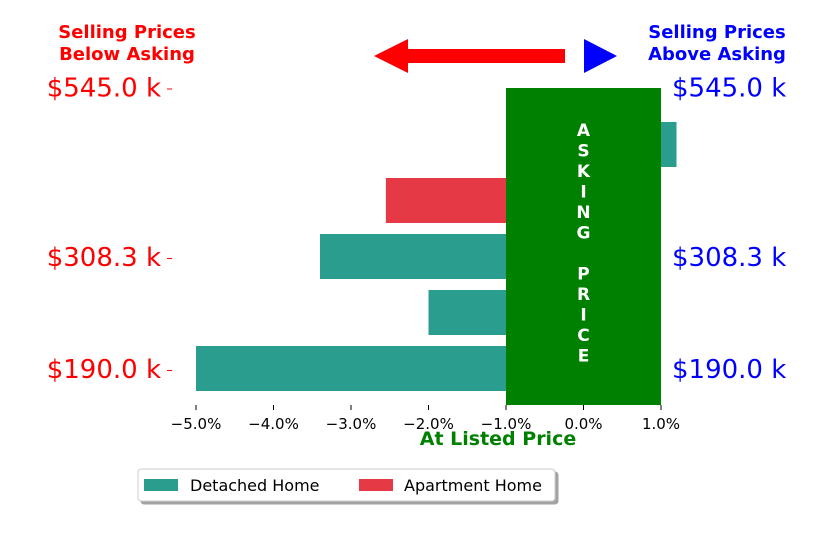 The width and height of the screenshot is (834, 545). I want to click on right-price-label: $308.3 k, so click(729, 258).